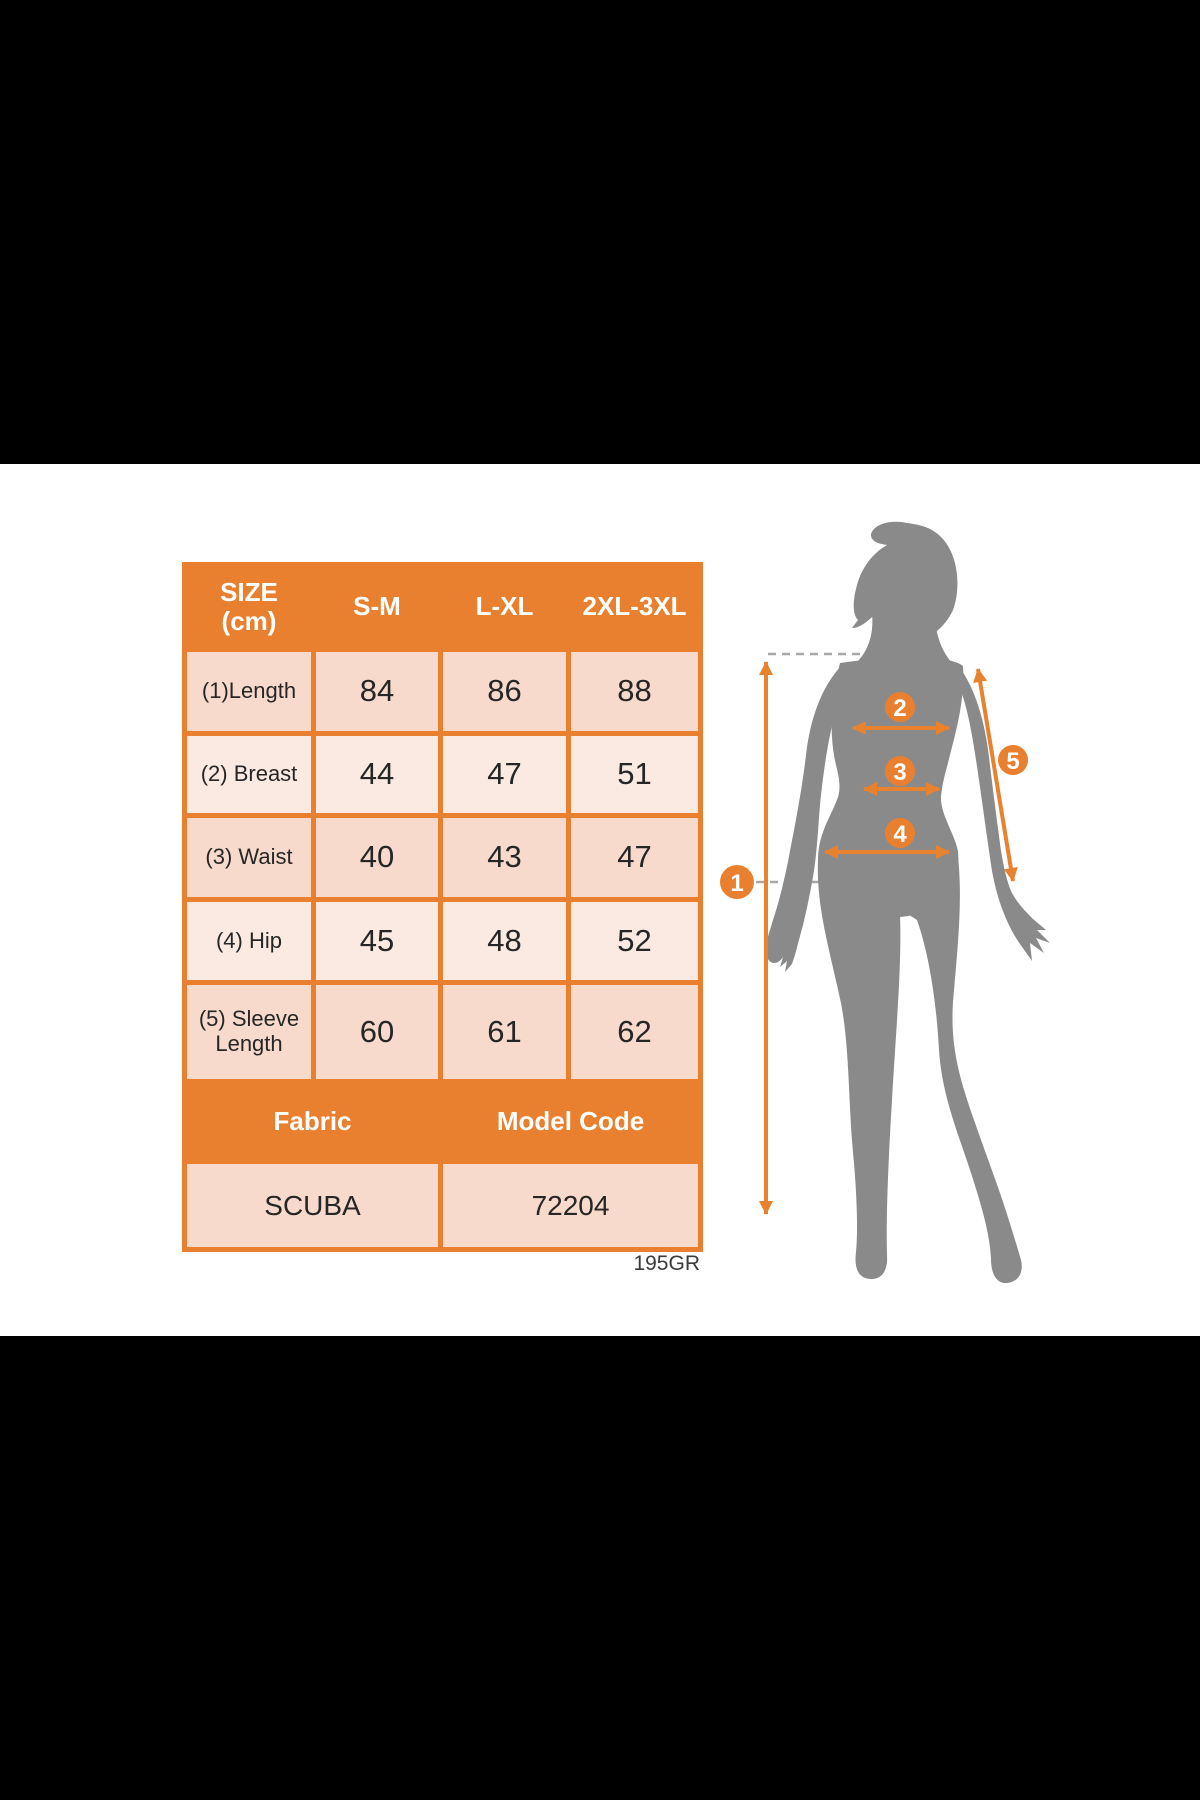 The height and width of the screenshot is (1800, 1200). I want to click on value-hip-2xl3xl: 52, so click(634, 941).